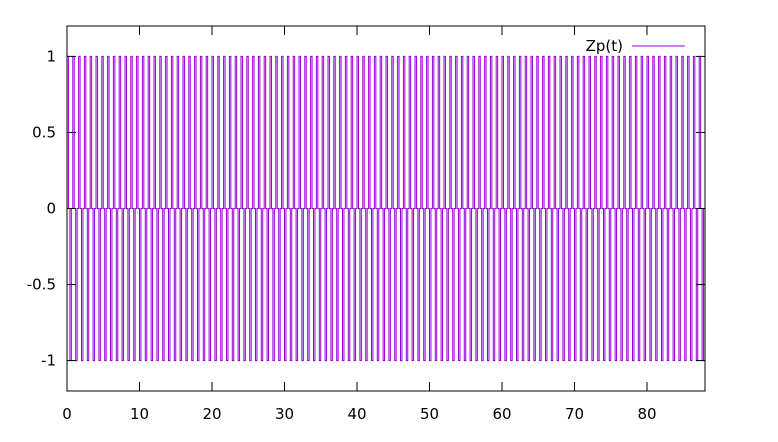 This screenshot has height=442, width=778. What do you see at coordinates (67, 414) in the screenshot?
I see `x-tick-label: 0` at bounding box center [67, 414].